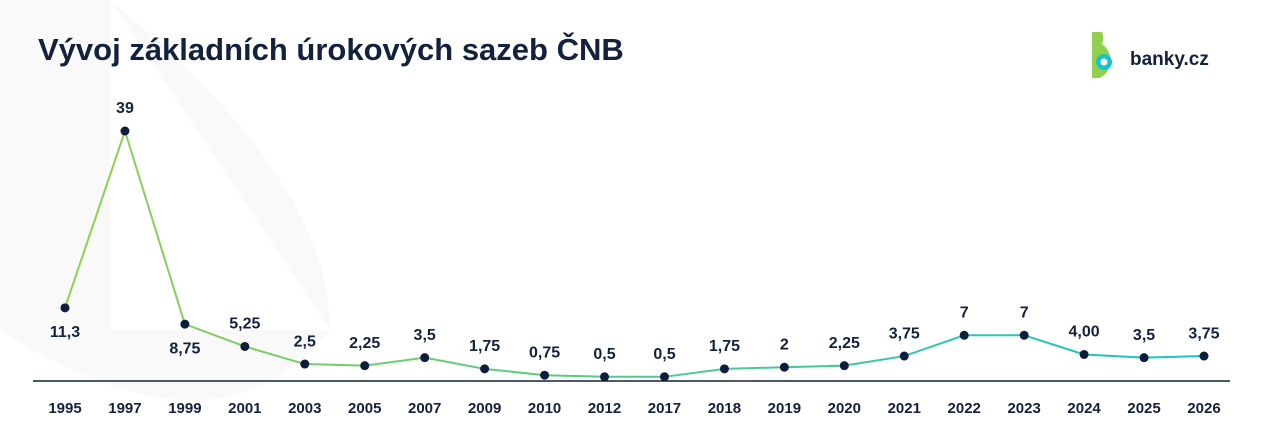 This screenshot has width=1264, height=448. Describe the element at coordinates (544, 352) in the screenshot. I see `value-label: 0,75` at that location.